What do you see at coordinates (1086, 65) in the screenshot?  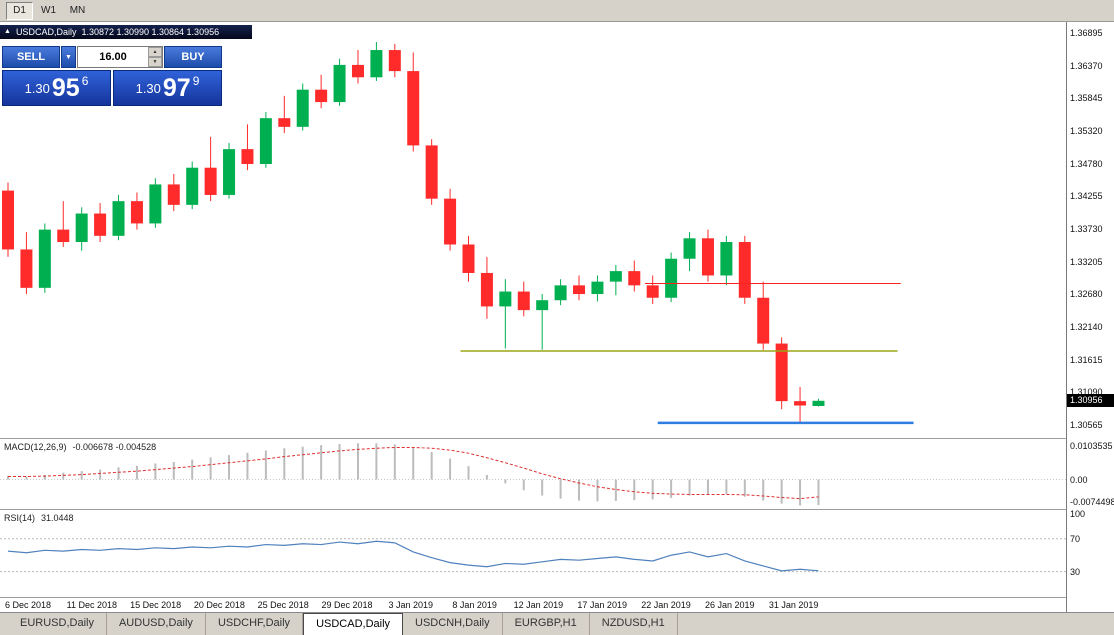 I see `price-tick-label: 1.36370` at bounding box center [1086, 65].